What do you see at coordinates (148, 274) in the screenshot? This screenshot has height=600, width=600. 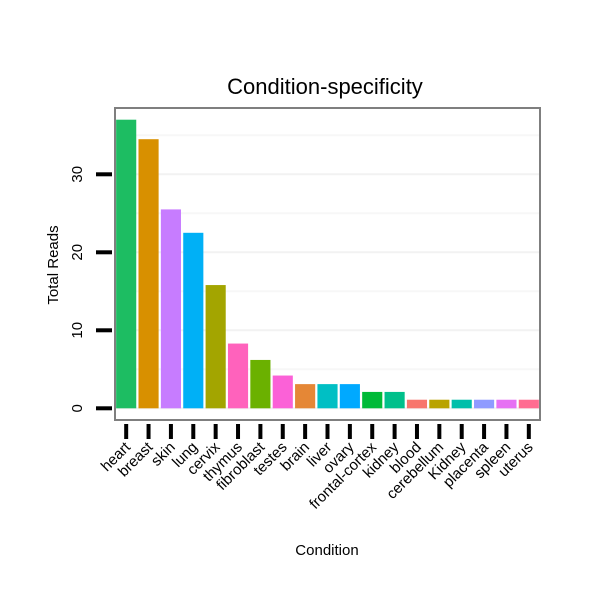 I see `bar-breast` at bounding box center [148, 274].